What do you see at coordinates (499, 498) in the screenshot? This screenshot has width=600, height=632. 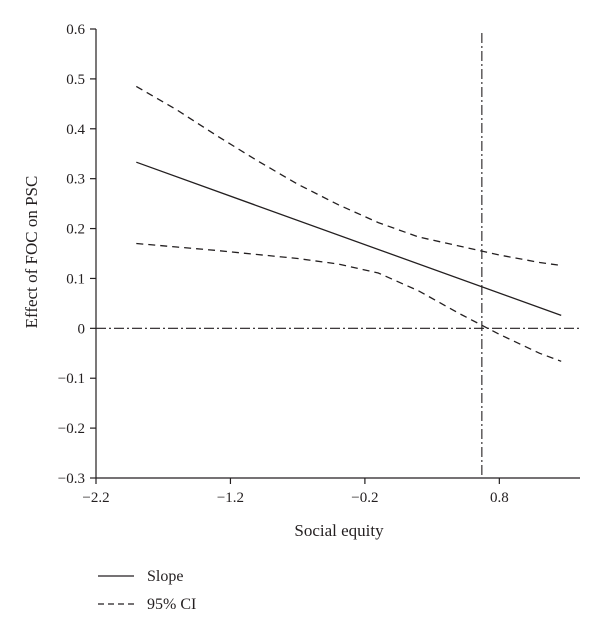 I see `x-tick-label: 0.8` at bounding box center [499, 498].